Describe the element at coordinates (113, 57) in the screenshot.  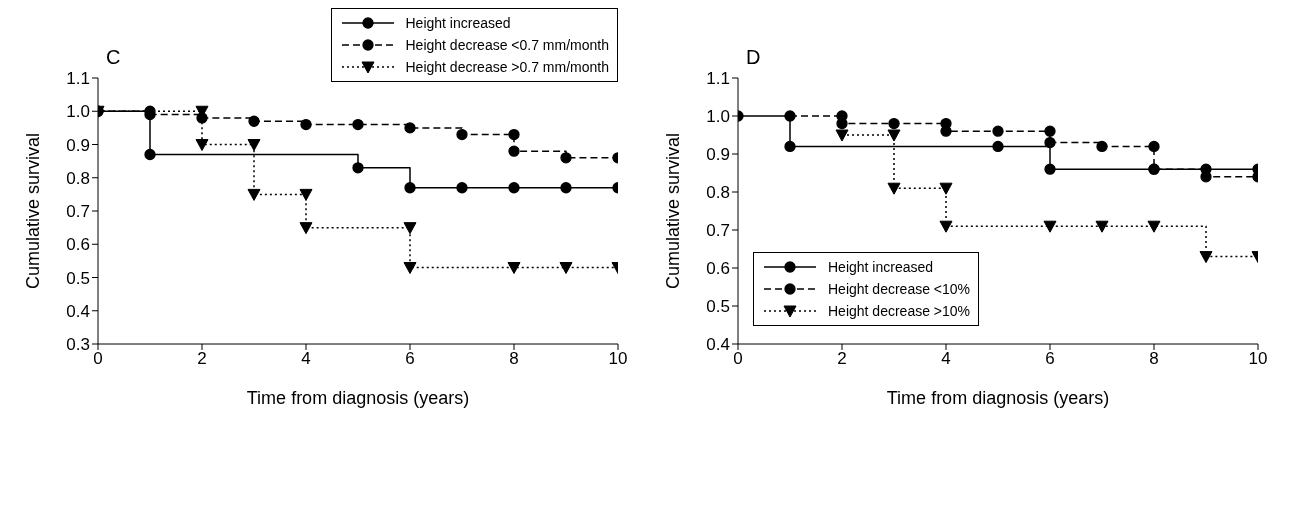
I see `chart-title: C` at that location.